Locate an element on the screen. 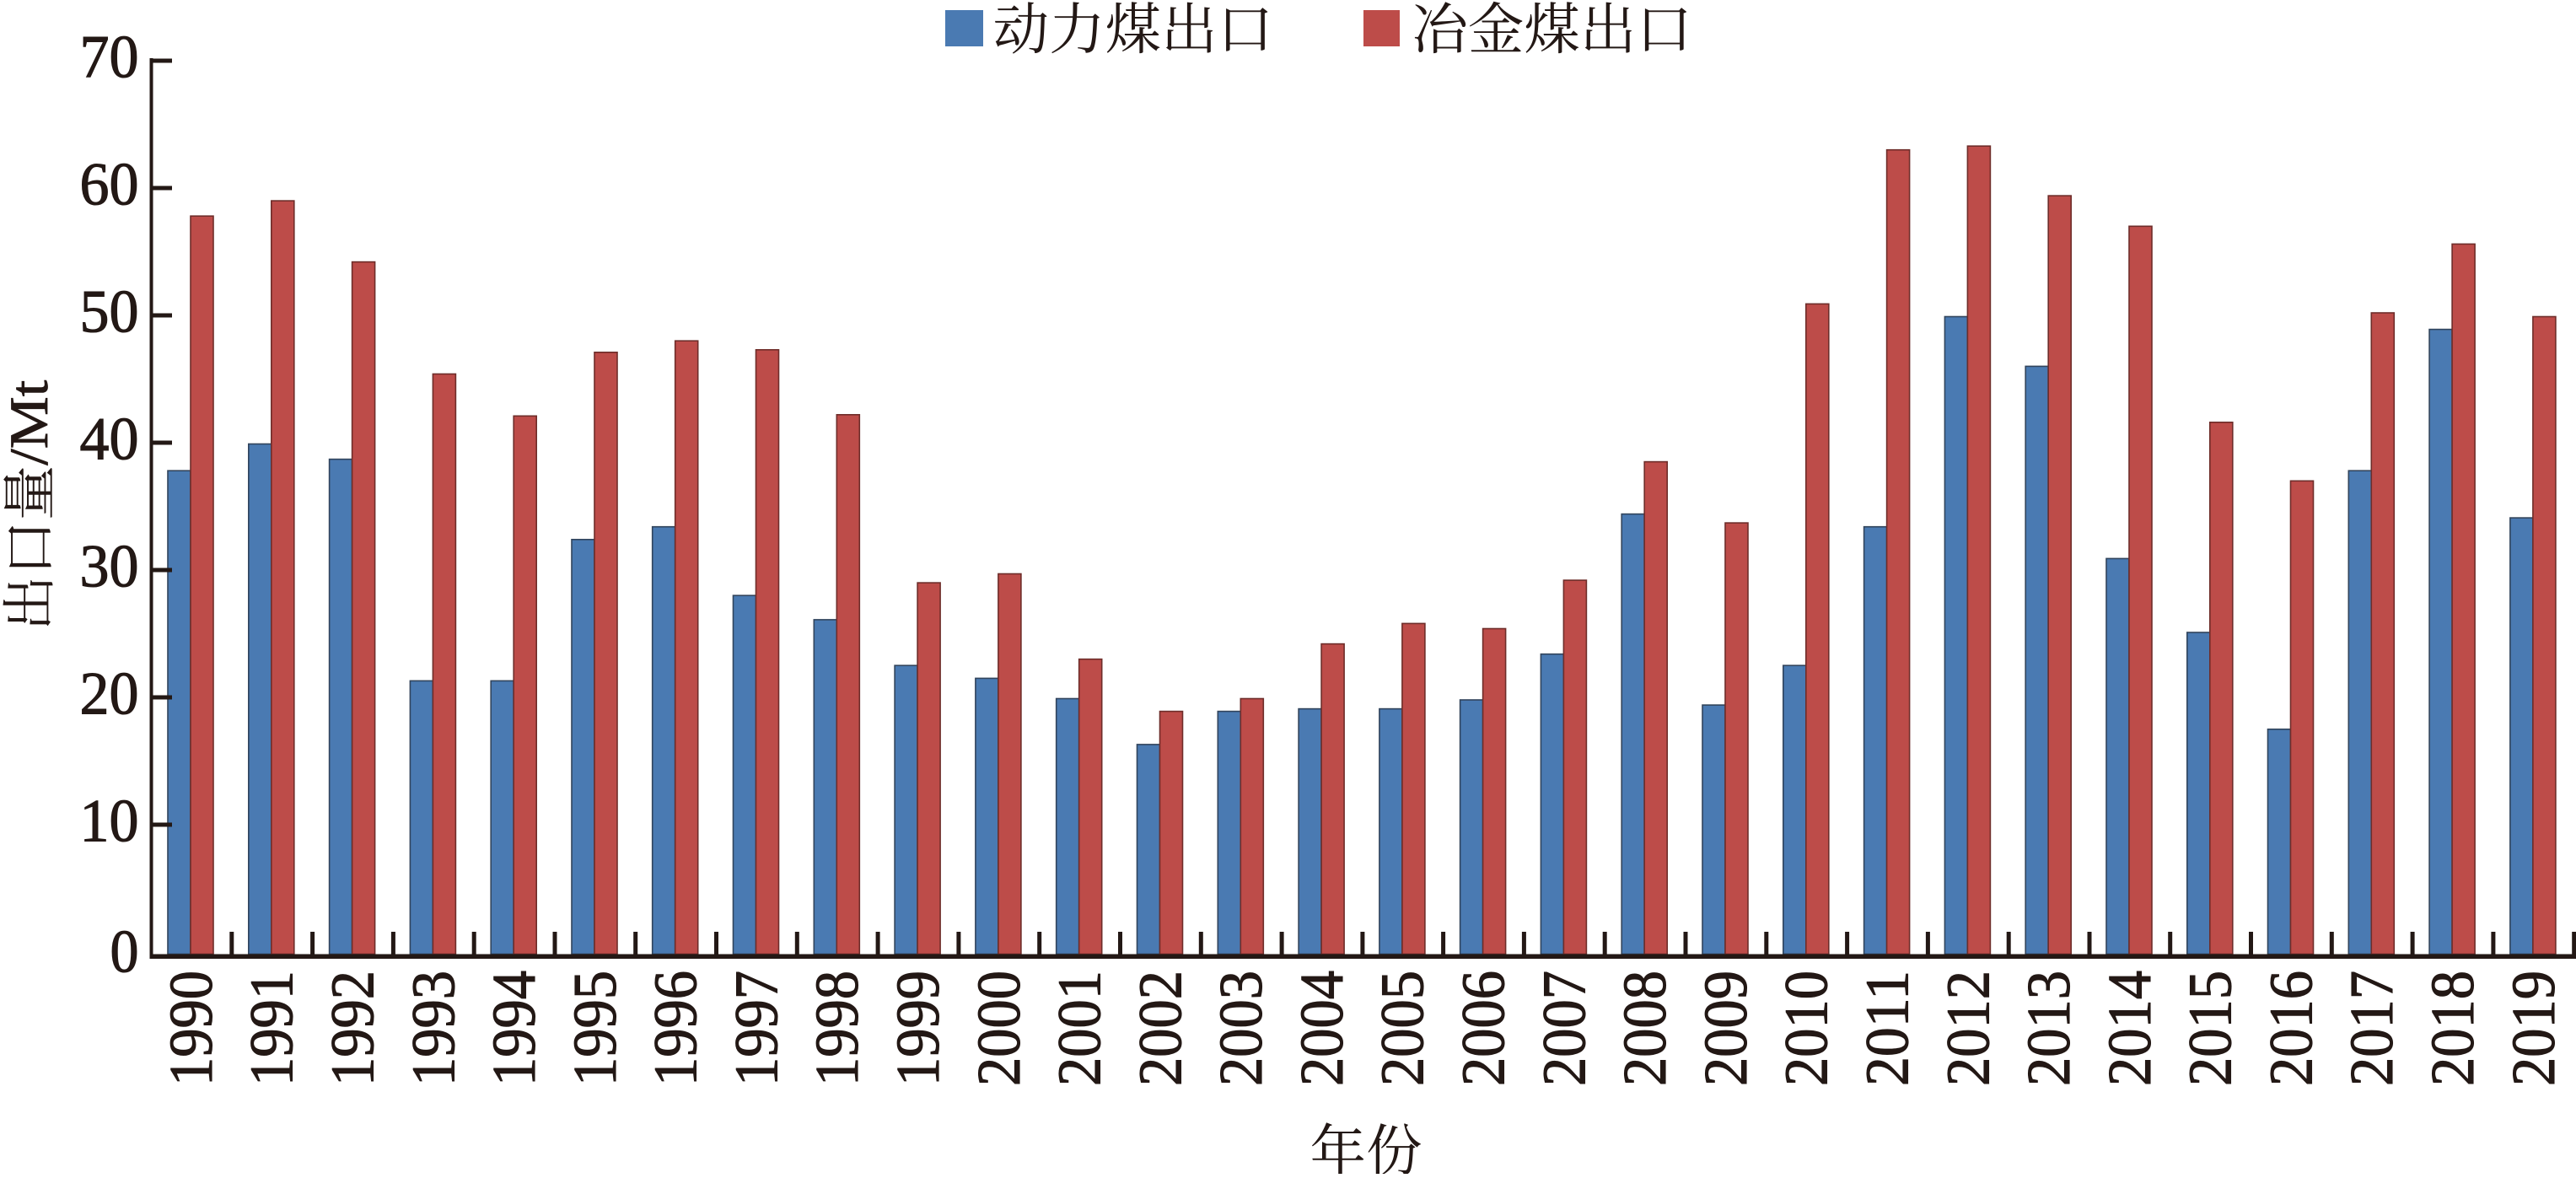 The image size is (2576, 1178). svg-text: 70 is located at coordinates (110, 56).